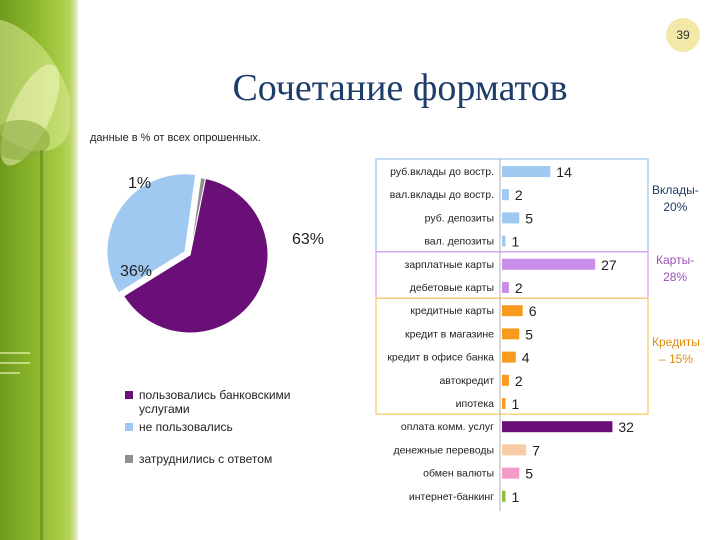 This screenshot has height=540, width=720. Describe the element at coordinates (675, 207) in the screenshot. I see `group-label-line: 20%` at that location.